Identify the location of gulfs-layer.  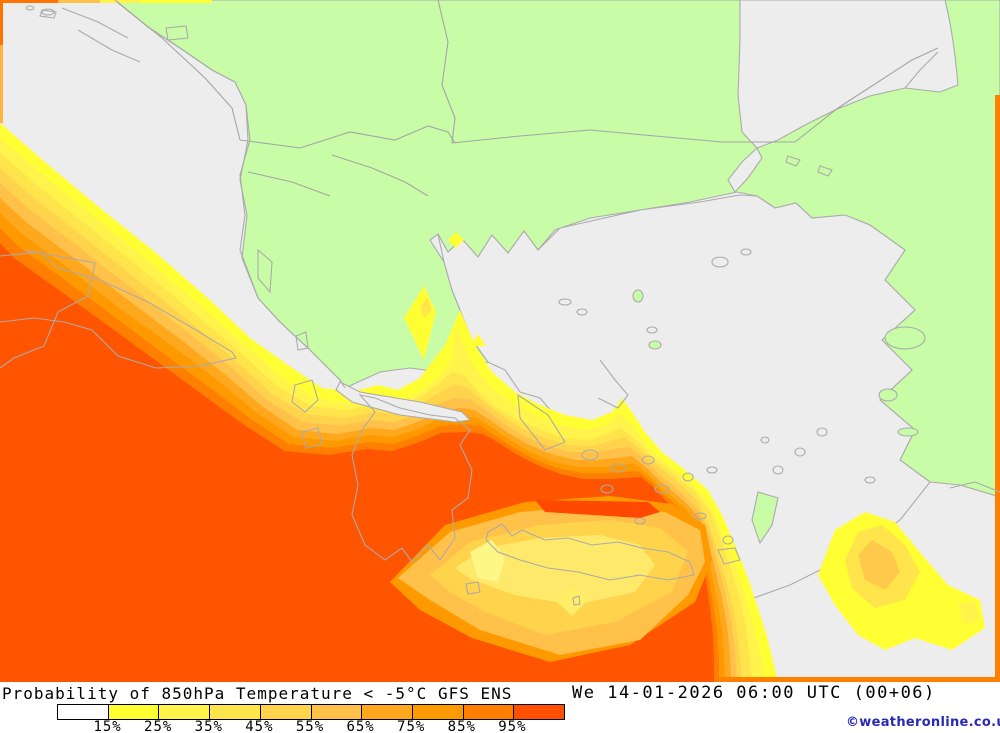
(403, 402).